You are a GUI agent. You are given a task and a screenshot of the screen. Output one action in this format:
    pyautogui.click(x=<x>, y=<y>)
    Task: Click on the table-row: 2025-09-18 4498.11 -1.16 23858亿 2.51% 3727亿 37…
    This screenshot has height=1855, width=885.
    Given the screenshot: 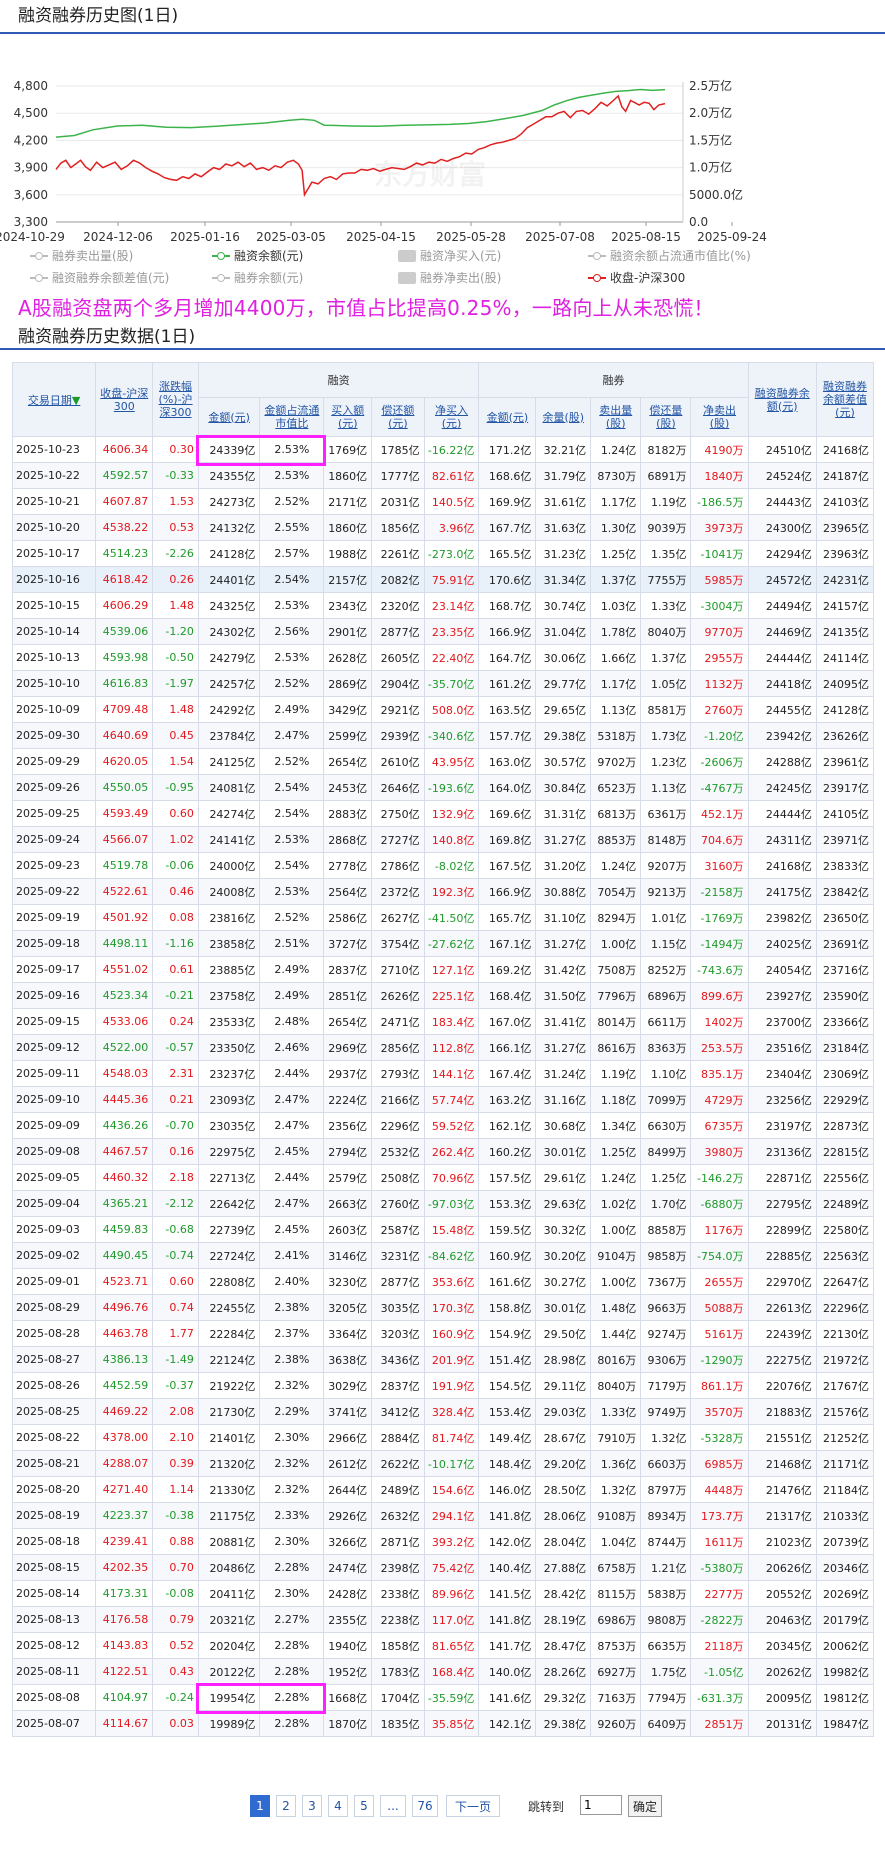 What is the action you would take?
    pyautogui.click(x=443, y=943)
    